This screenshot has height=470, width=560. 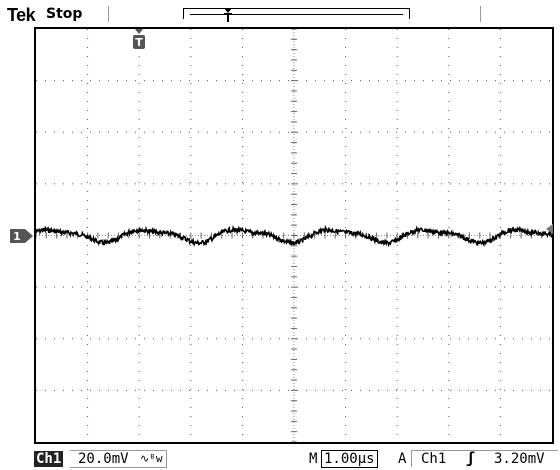 What do you see at coordinates (17, 236) in the screenshot?
I see `channel-marker-label: 1` at bounding box center [17, 236].